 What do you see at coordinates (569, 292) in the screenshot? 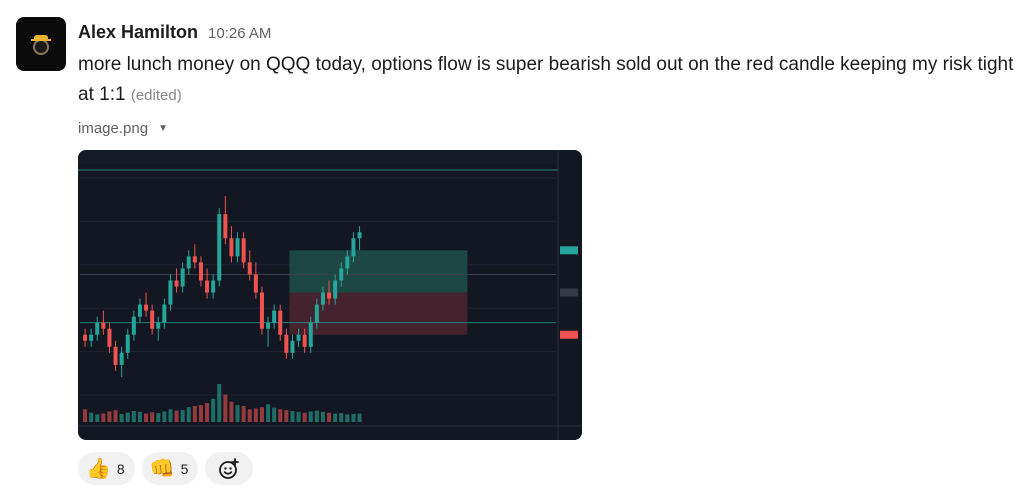
I see `entry-price-tag` at bounding box center [569, 292].